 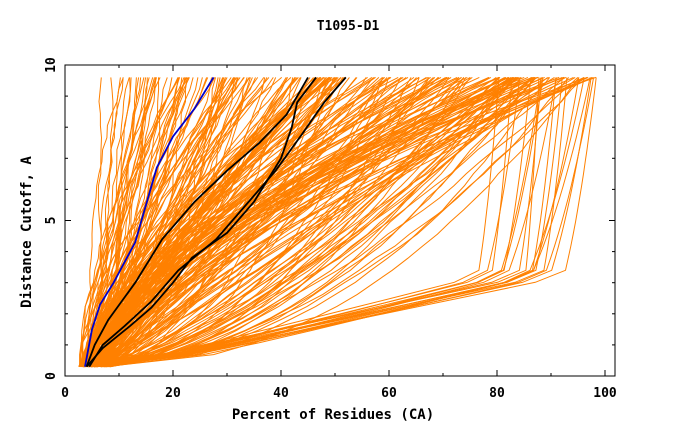 What do you see at coordinates (173, 393) in the screenshot?
I see `x-tick-label: 20` at bounding box center [173, 393].